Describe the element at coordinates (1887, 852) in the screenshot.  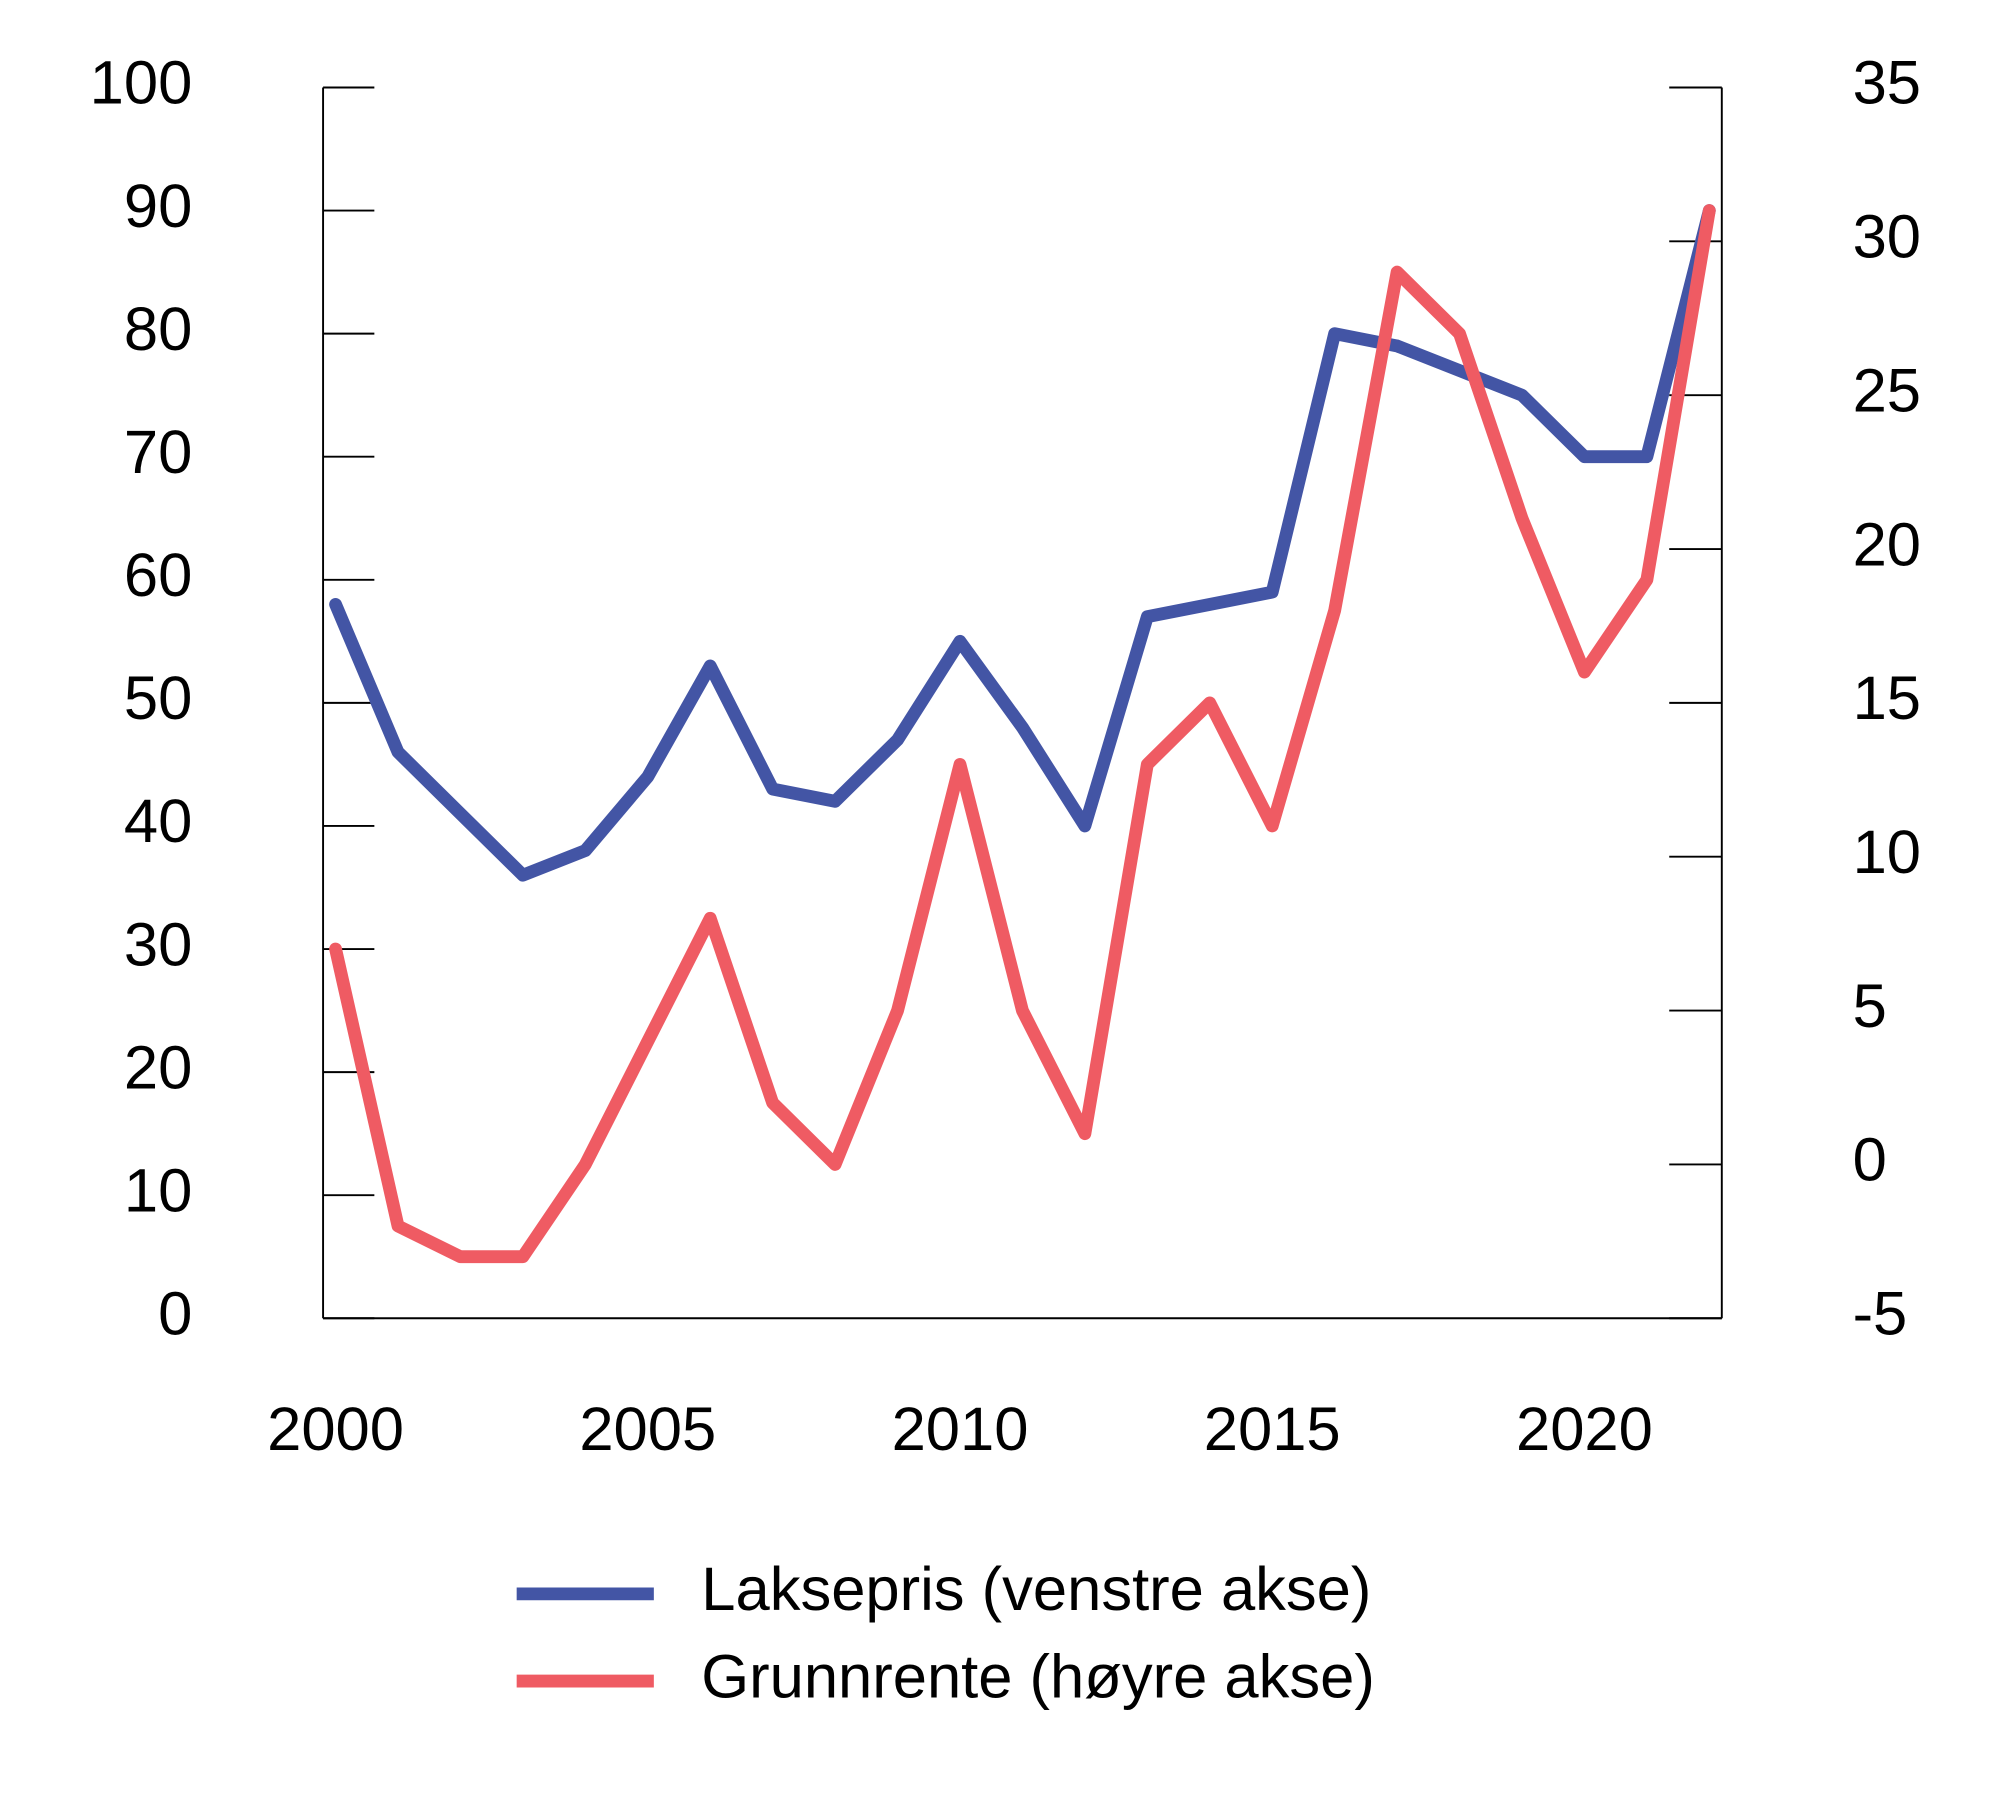
I see `y2-tick-label: 10` at that location.